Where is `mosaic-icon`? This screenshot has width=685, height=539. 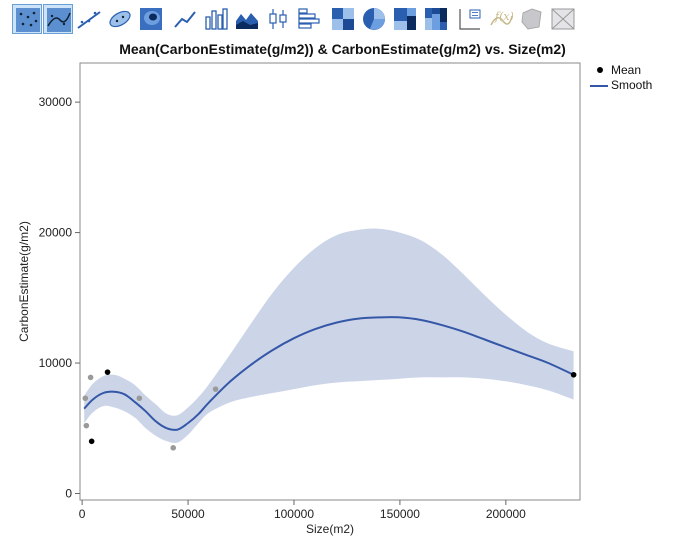 mosaic-icon is located at coordinates (436, 19).